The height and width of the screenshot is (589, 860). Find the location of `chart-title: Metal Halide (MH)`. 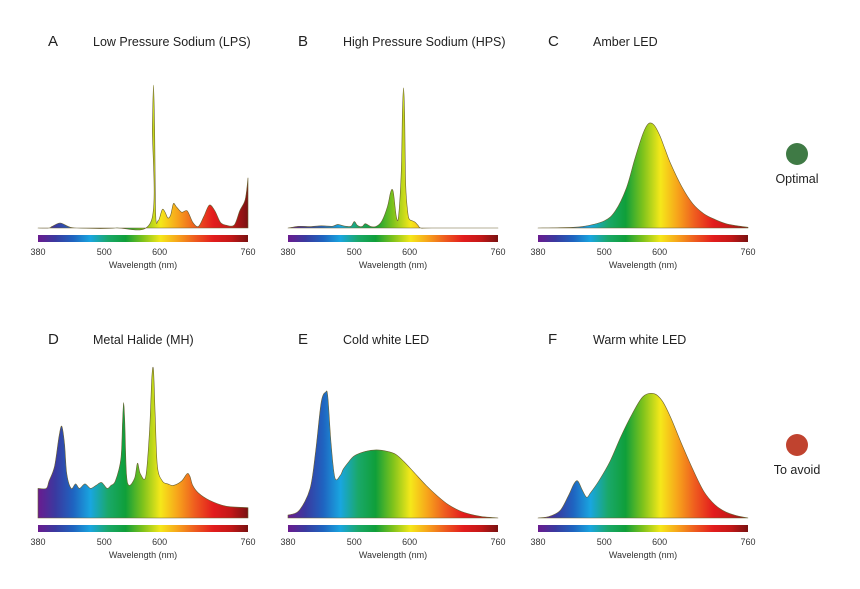

chart-title: Metal Halide (MH) is located at coordinates (143, 340).